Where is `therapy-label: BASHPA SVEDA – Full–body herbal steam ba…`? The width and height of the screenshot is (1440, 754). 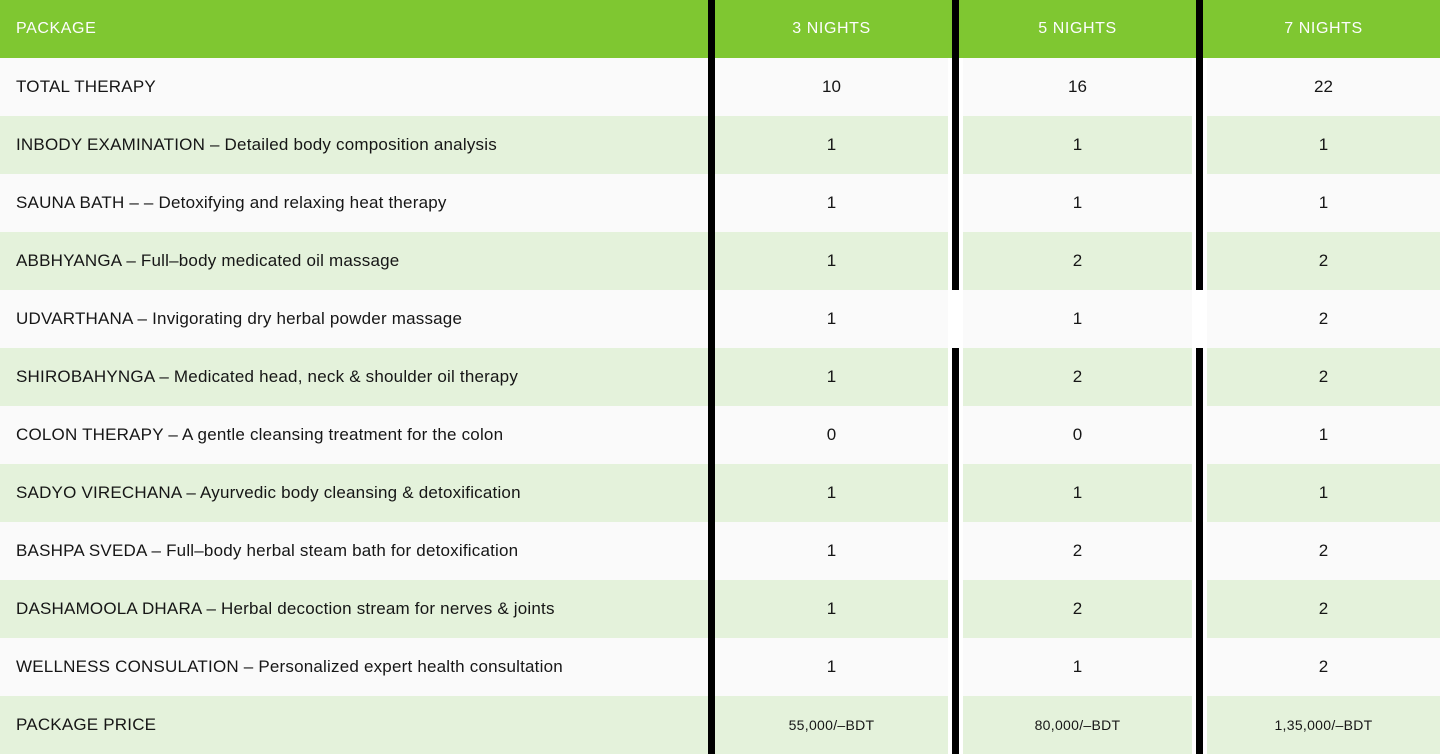 therapy-label: BASHPA SVEDA – Full–body herbal steam ba… is located at coordinates (267, 550).